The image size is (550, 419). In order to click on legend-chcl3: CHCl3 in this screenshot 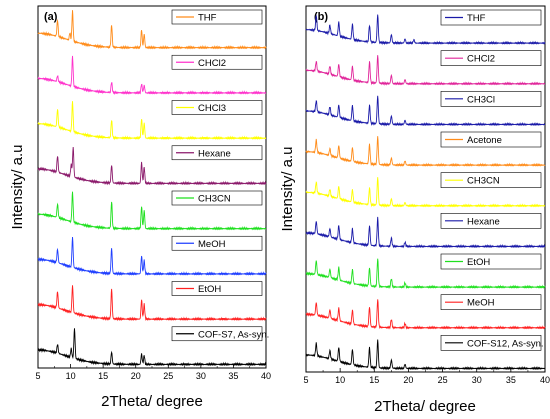, I will do `click(217, 107)`.